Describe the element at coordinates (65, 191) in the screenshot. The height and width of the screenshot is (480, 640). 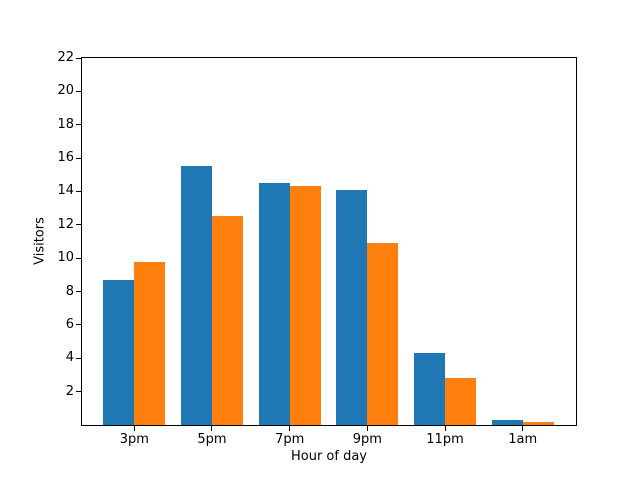
I see `y-tick-label-14: 14` at that location.